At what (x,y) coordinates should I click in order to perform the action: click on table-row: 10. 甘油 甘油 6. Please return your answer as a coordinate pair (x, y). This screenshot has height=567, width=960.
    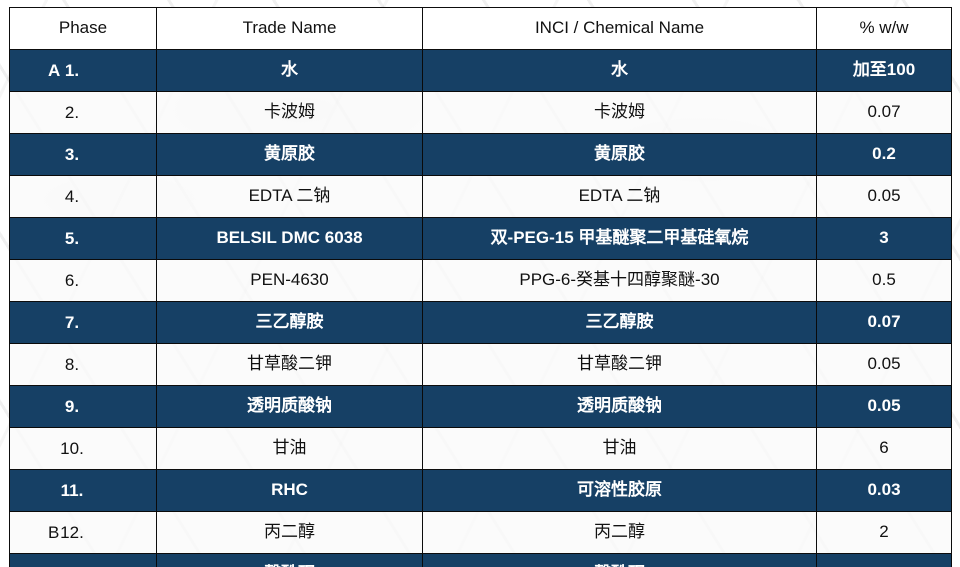
    Looking at the image, I should click on (480, 448).